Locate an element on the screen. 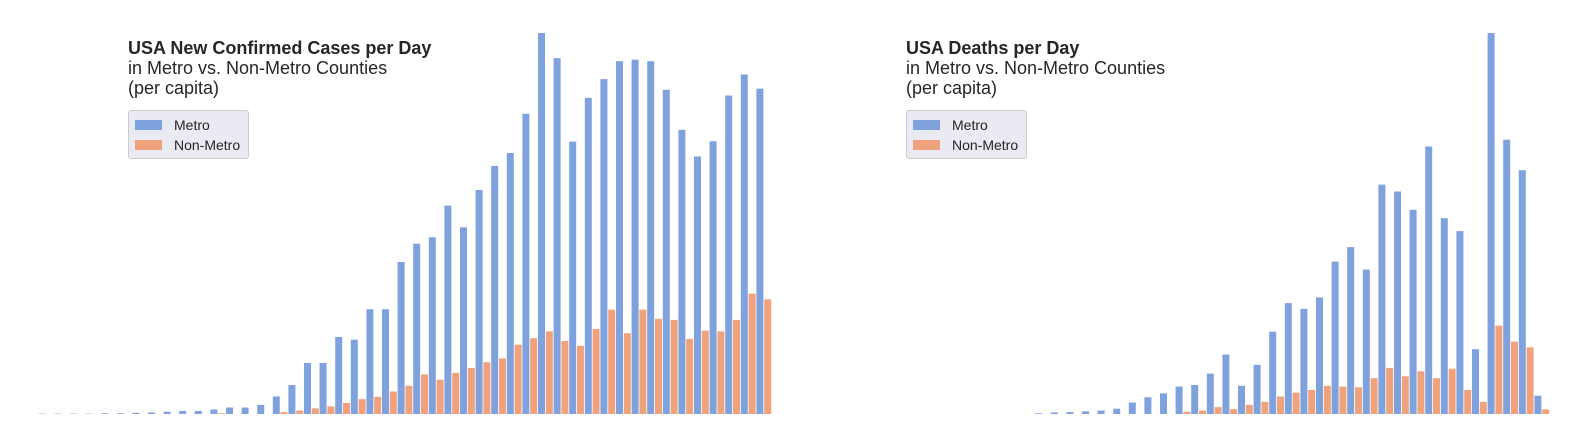 This screenshot has height=432, width=1584. legend-item-metro: Metro is located at coordinates (187, 125).